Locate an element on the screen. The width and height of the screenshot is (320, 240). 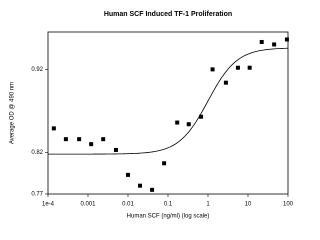
chart-title: Human SCF Induced TF-1 Proliferation is located at coordinates (168, 14).